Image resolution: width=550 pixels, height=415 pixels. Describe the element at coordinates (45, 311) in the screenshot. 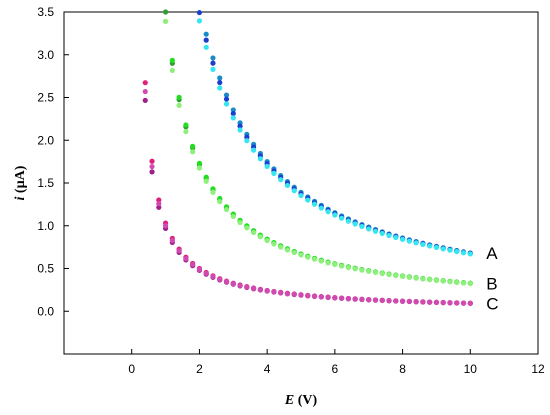

I see `y-tick-label: 0.0` at that location.